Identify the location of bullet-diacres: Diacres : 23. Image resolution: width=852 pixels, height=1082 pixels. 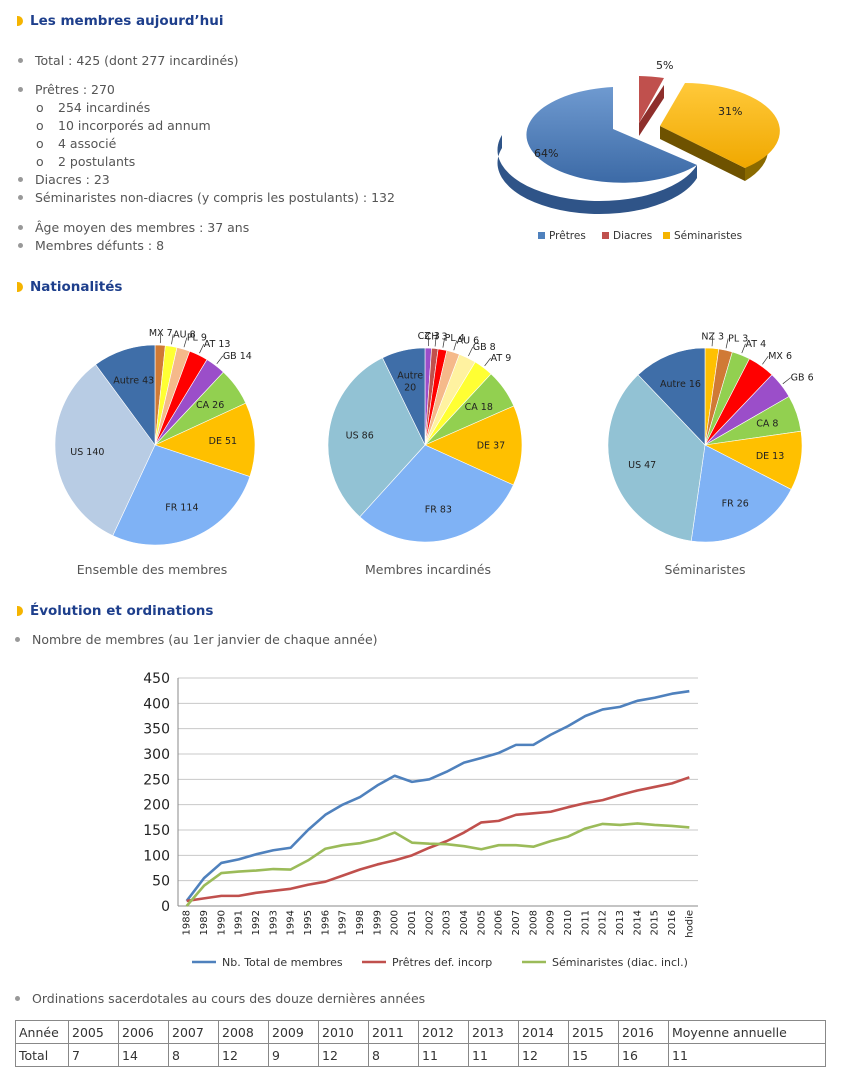
(64, 179).